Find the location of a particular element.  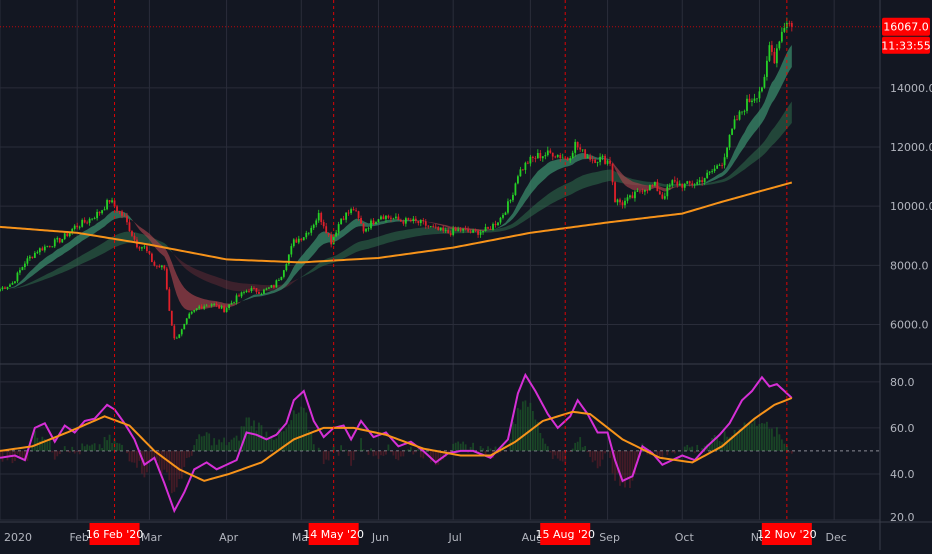

month-tick-label-2020: 2020 is located at coordinates (18, 537).